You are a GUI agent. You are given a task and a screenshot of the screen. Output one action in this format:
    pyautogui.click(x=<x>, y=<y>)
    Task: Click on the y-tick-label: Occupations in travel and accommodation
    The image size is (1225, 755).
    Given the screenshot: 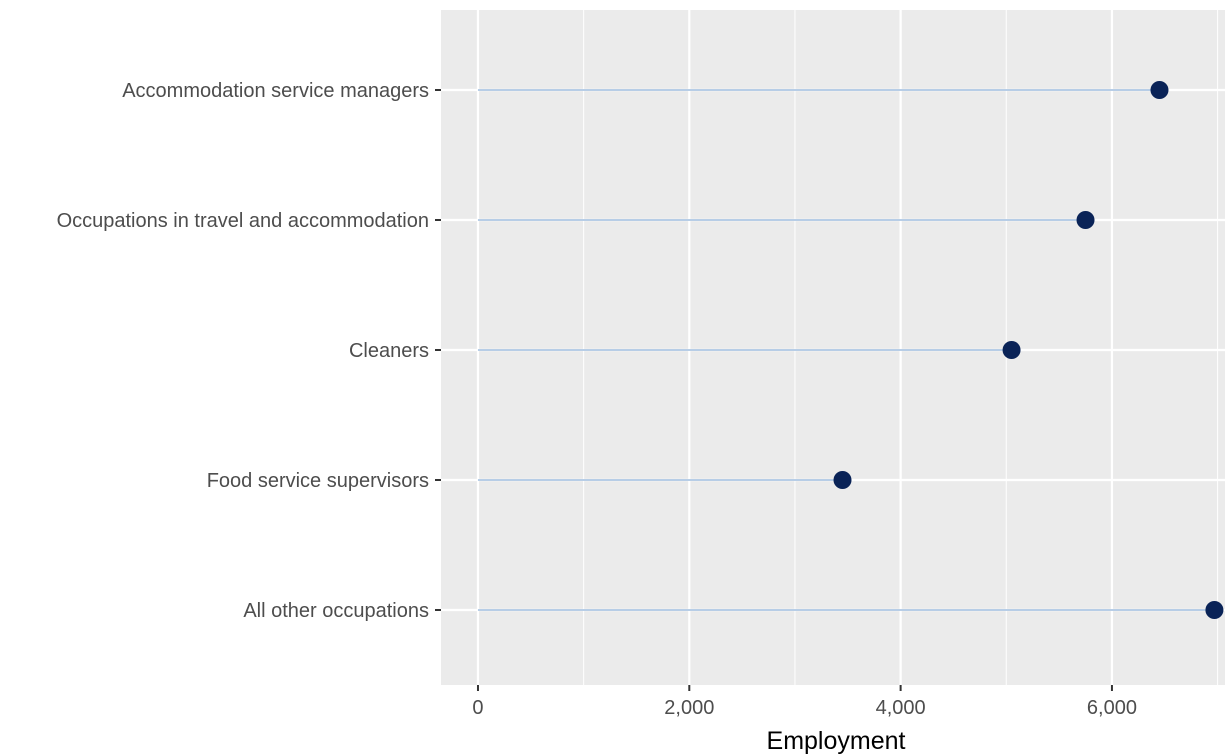 What is the action you would take?
    pyautogui.click(x=243, y=221)
    